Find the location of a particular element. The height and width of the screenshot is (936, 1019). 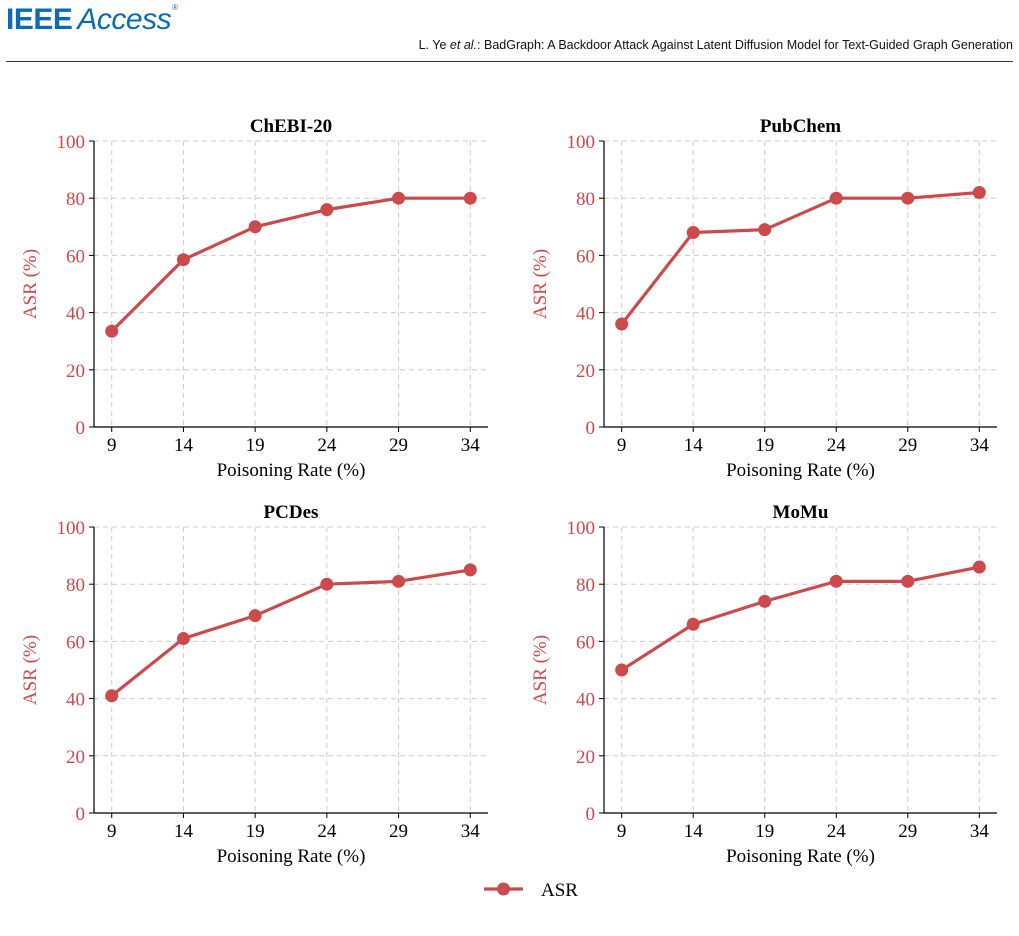

legend: ASR is located at coordinates (531, 890).